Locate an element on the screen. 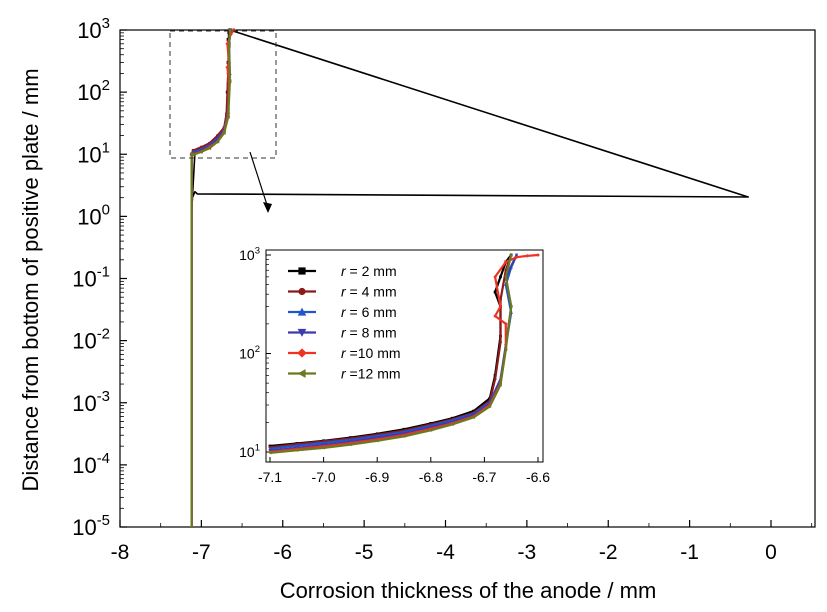  inset-y-tick-label-exp: 1 is located at coordinates (257, 448).